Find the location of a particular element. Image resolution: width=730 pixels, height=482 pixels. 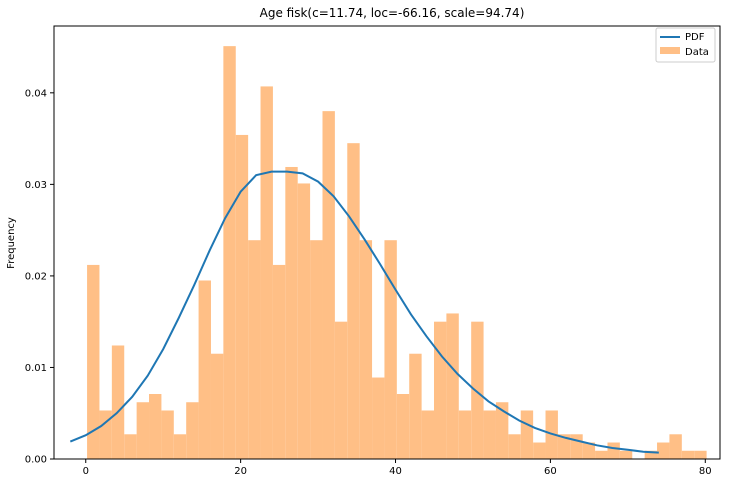

y-tick-label: 0.00 is located at coordinates (36, 460).